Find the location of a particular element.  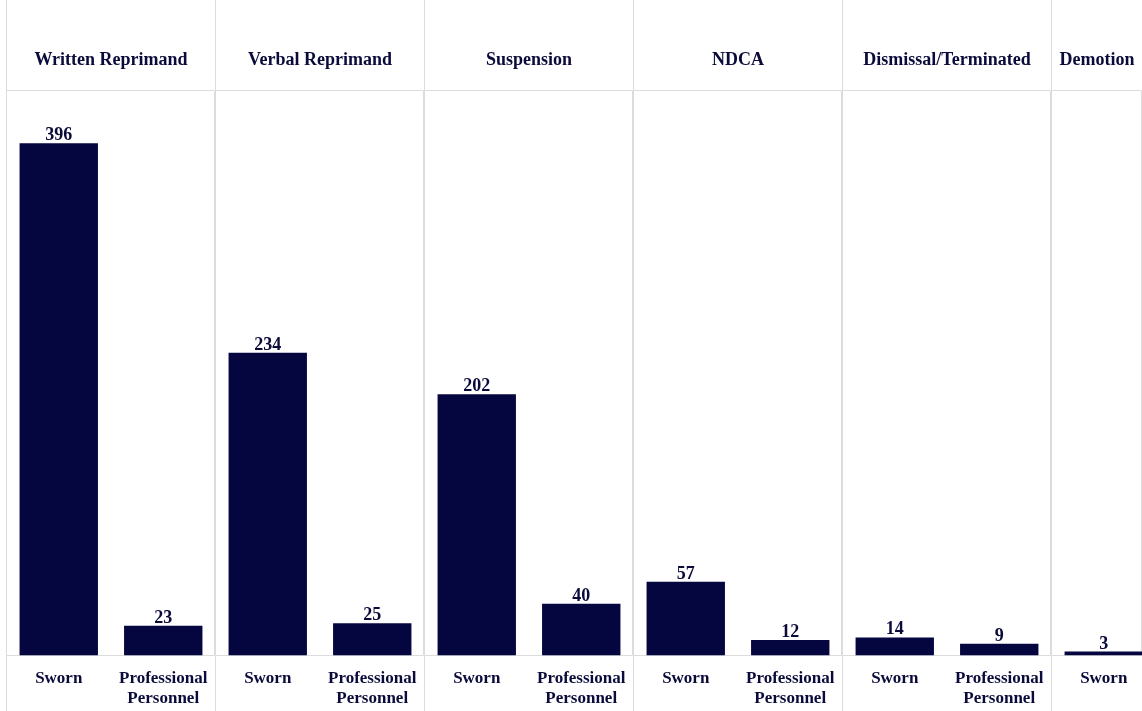

data-label: 202 is located at coordinates (477, 385).